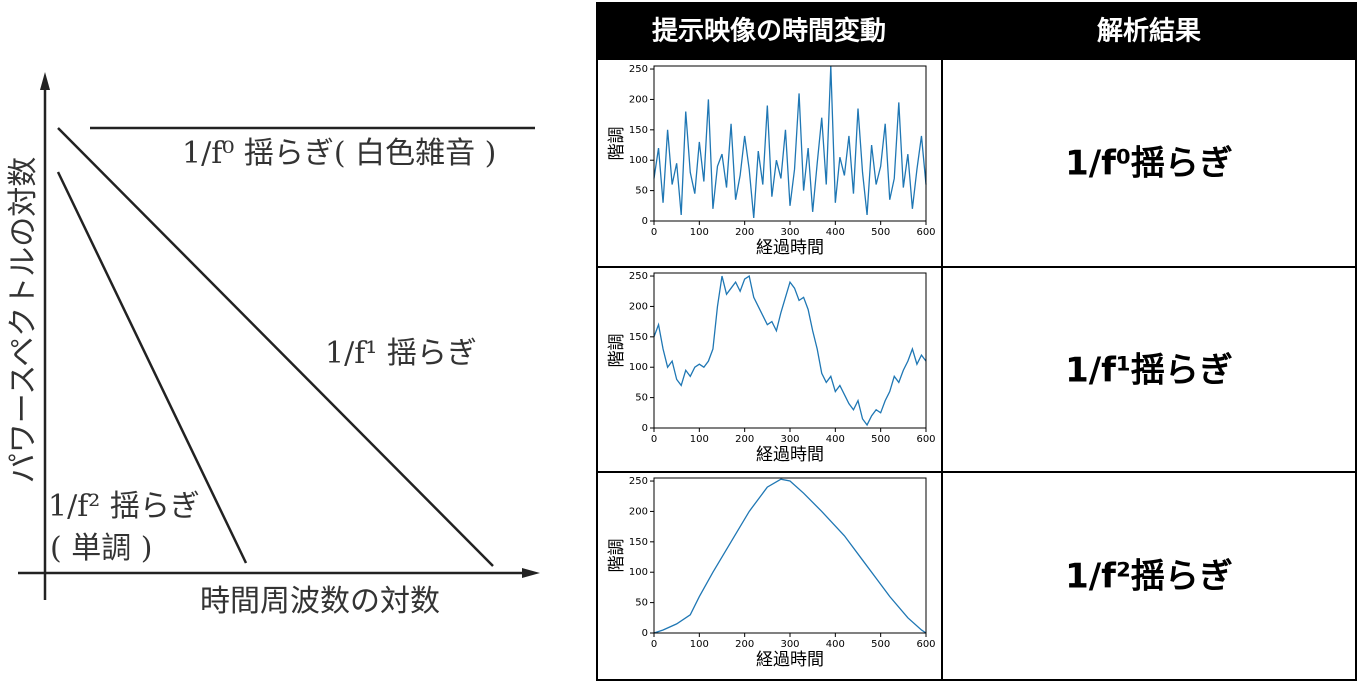 This screenshot has width=1359, height=686. What do you see at coordinates (401, 353) in the screenshot?
I see `line-label: 1/f¹ 揺らぎ` at bounding box center [401, 353].